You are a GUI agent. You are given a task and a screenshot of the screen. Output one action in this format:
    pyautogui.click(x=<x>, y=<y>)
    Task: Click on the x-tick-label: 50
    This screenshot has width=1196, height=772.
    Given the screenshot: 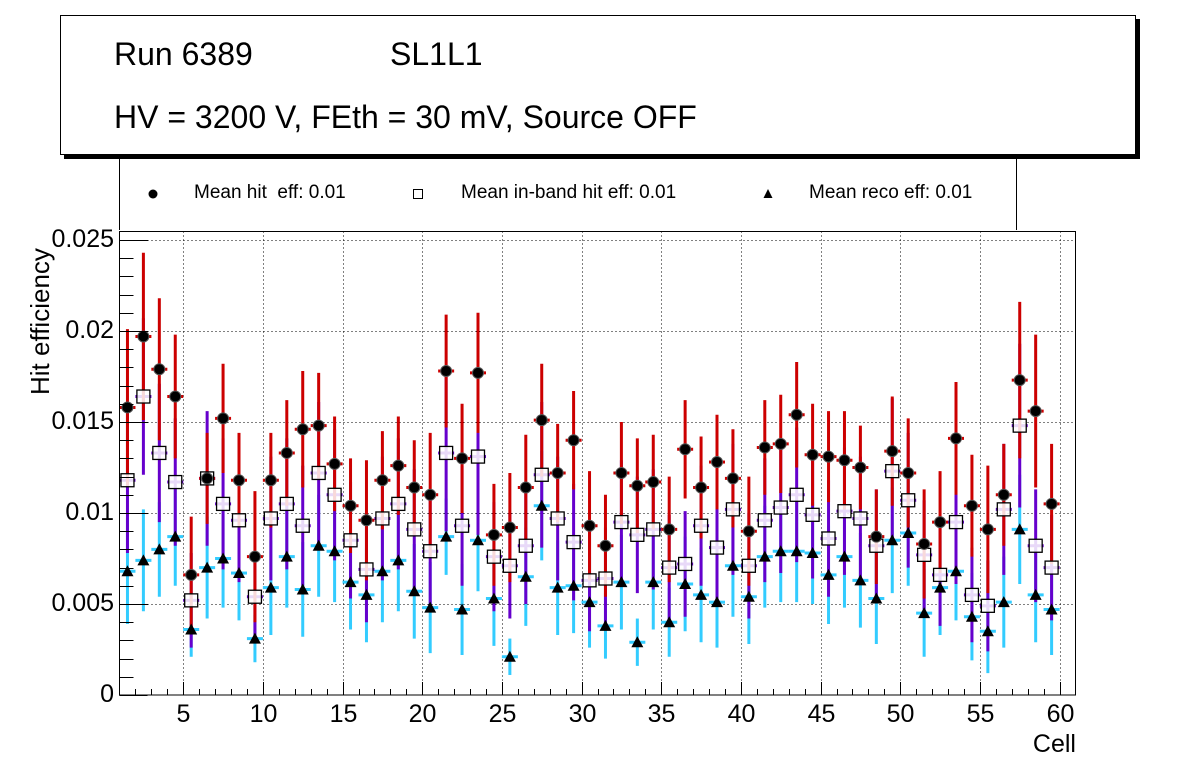 What is the action you would take?
    pyautogui.click(x=900, y=714)
    